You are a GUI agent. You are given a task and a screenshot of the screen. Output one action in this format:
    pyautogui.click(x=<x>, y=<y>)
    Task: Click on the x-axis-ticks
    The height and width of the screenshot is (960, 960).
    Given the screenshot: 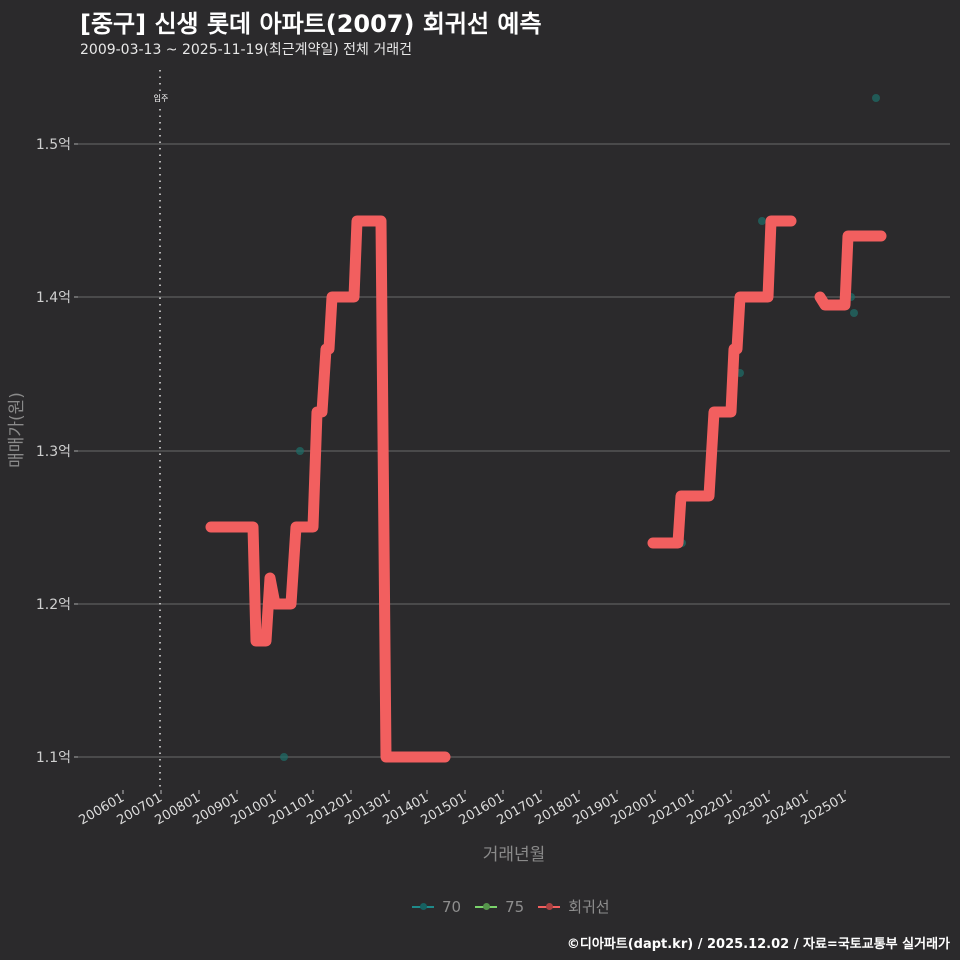 What is the action you would take?
    pyautogui.click(x=484, y=792)
    